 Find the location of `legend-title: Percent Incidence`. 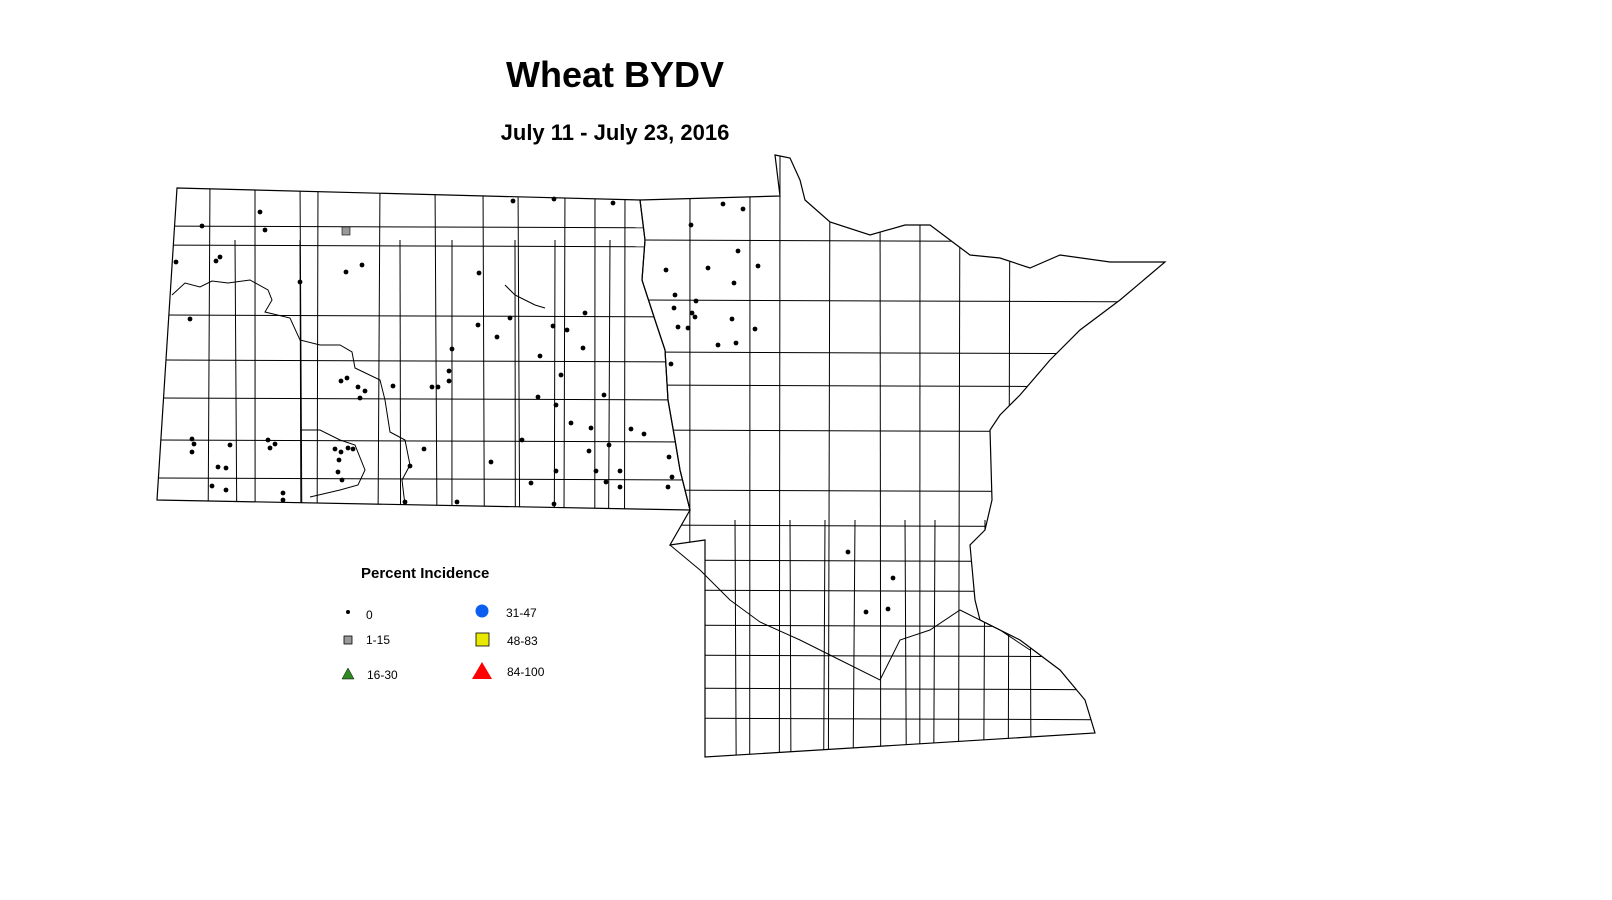

legend-title: Percent Incidence is located at coordinates (425, 573).